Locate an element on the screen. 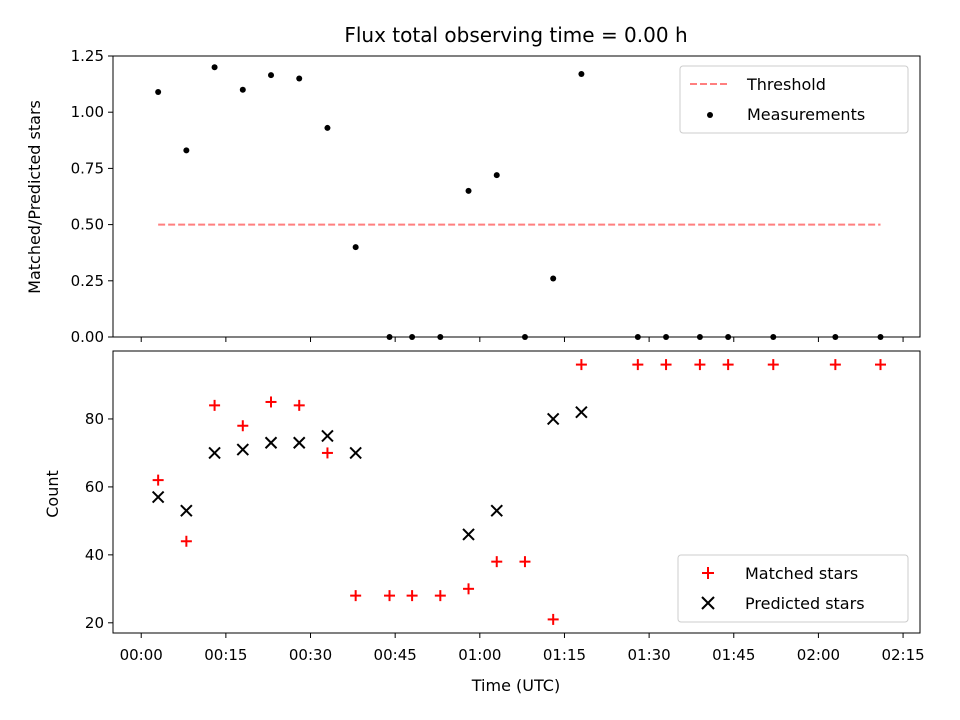 Image resolution: width=960 pixels, height=720 pixels. chart-title: Flux total observing time = 0.00 h is located at coordinates (515, 35).